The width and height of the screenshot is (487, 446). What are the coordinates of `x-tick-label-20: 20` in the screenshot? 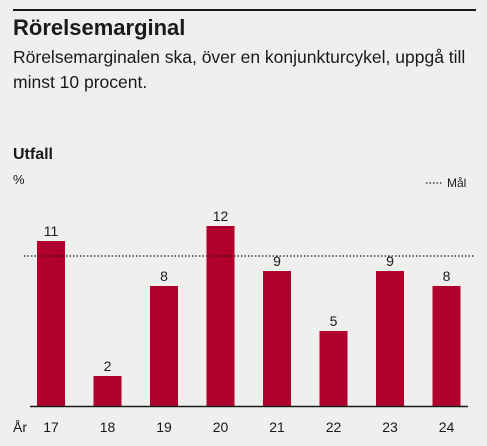 It's located at (221, 427).